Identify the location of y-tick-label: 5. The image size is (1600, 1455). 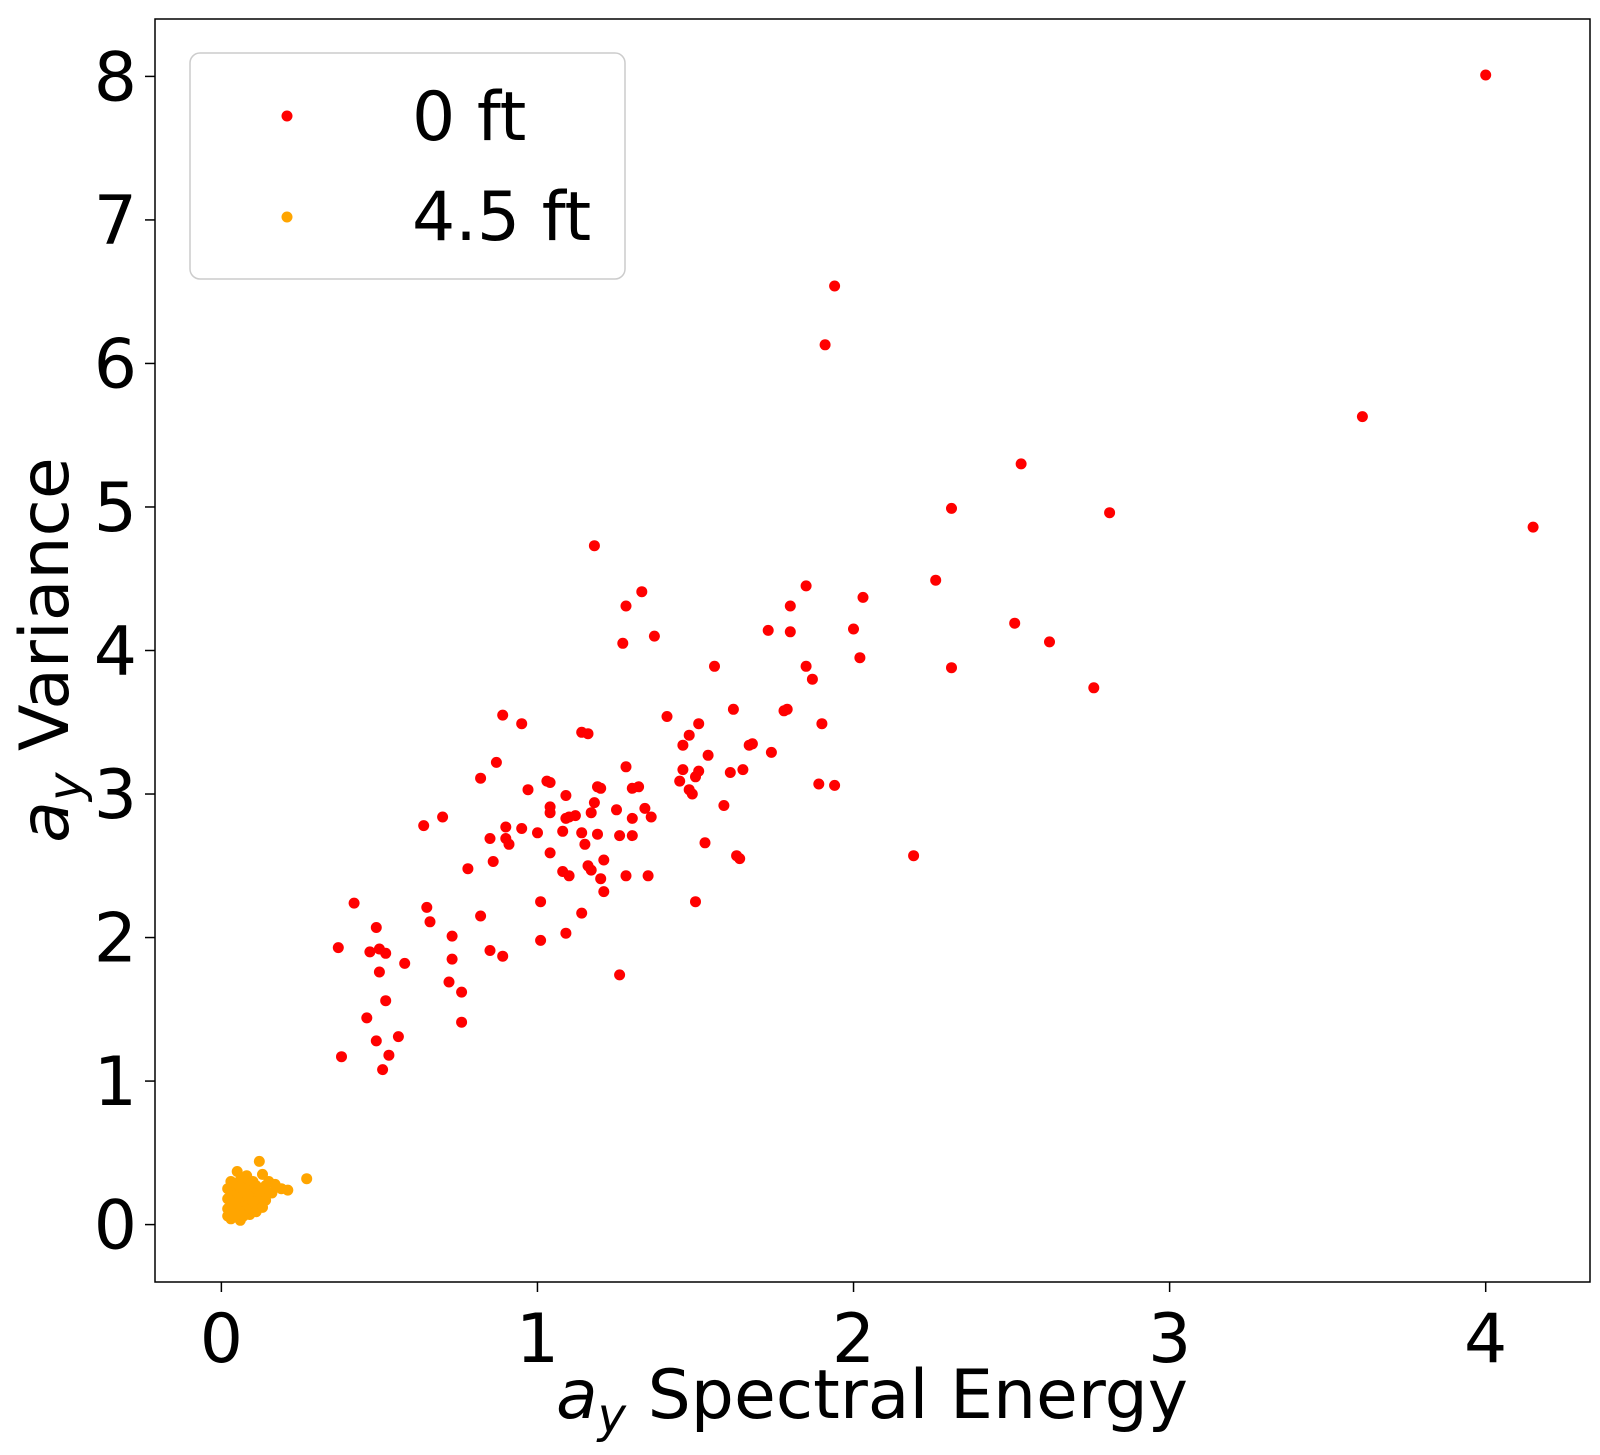
(115, 508).